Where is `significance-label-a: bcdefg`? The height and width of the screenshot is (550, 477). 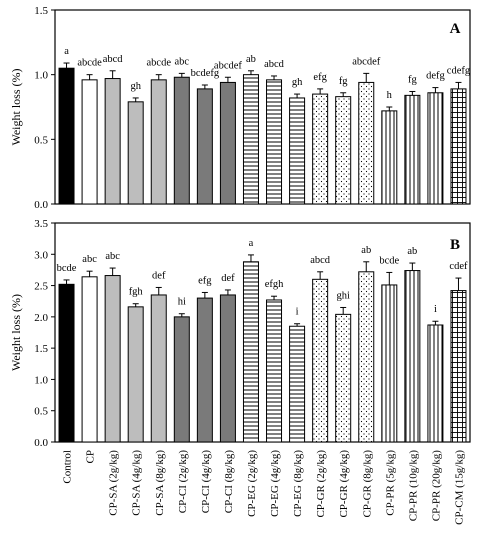
significance-label-a: bcdefg is located at coordinates (205, 73).